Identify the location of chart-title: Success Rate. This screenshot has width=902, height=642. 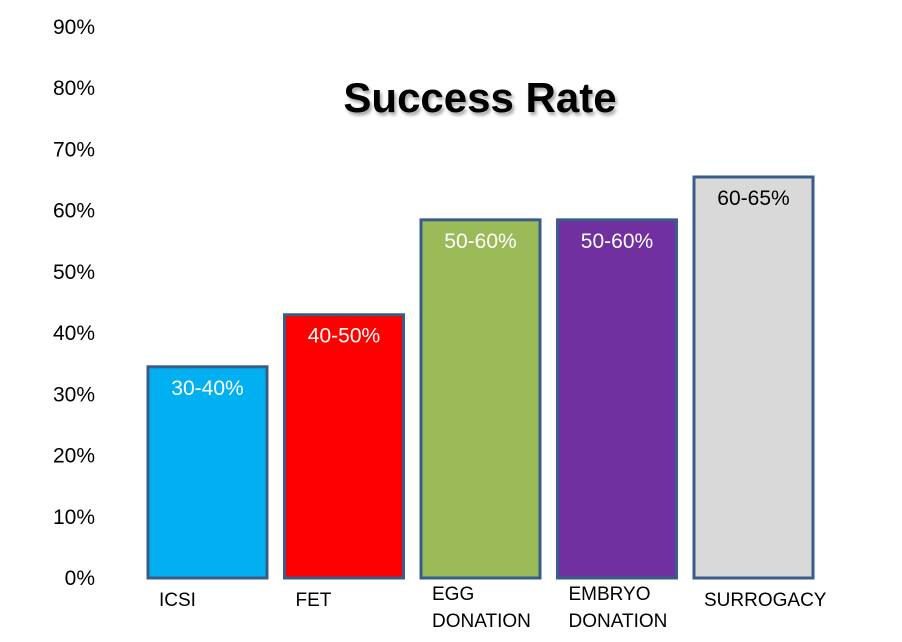
(479, 97).